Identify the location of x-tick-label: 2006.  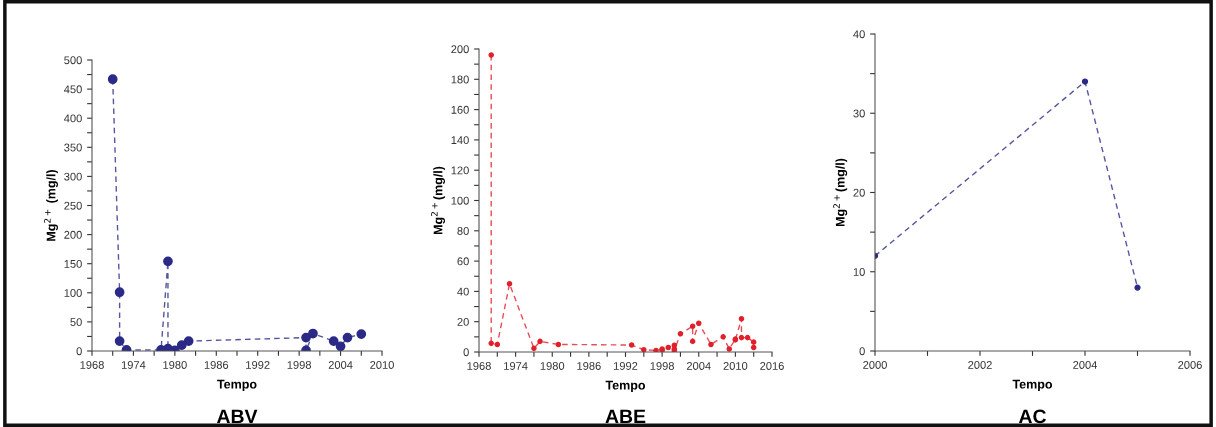
(1190, 365).